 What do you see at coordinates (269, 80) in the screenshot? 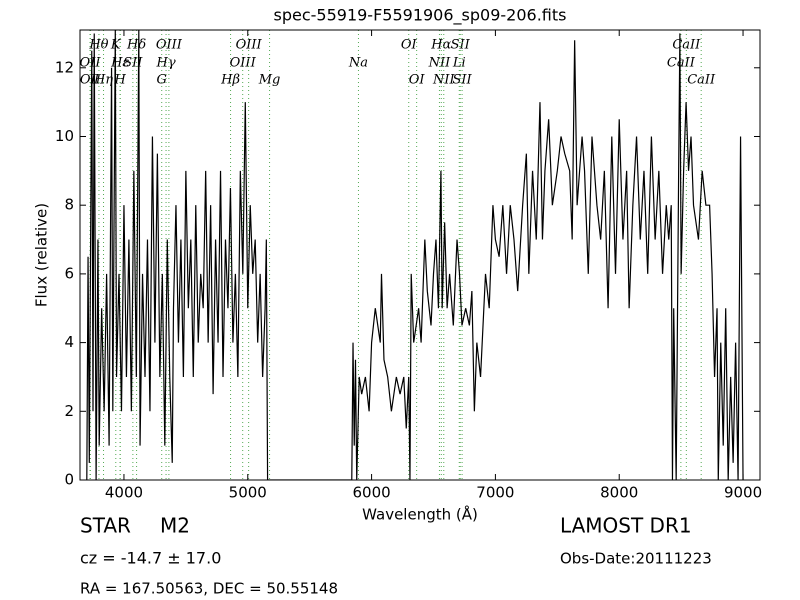
I see `spectral-line-label: Mg` at bounding box center [269, 80].